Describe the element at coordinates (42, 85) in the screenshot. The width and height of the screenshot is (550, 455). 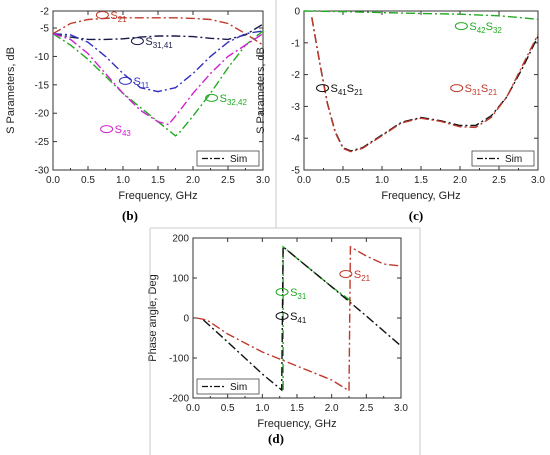
I see `y-tick-label: -15` at that location.